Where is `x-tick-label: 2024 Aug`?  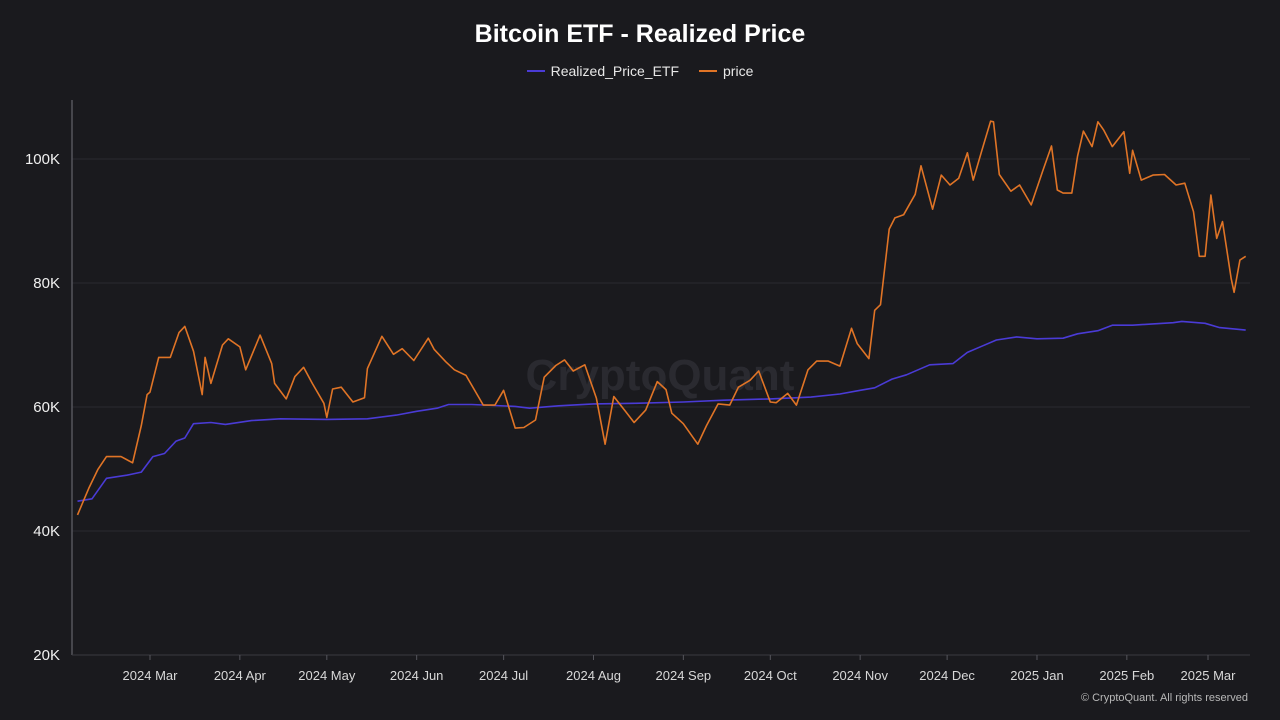 x-tick-label: 2024 Aug is located at coordinates (593, 675).